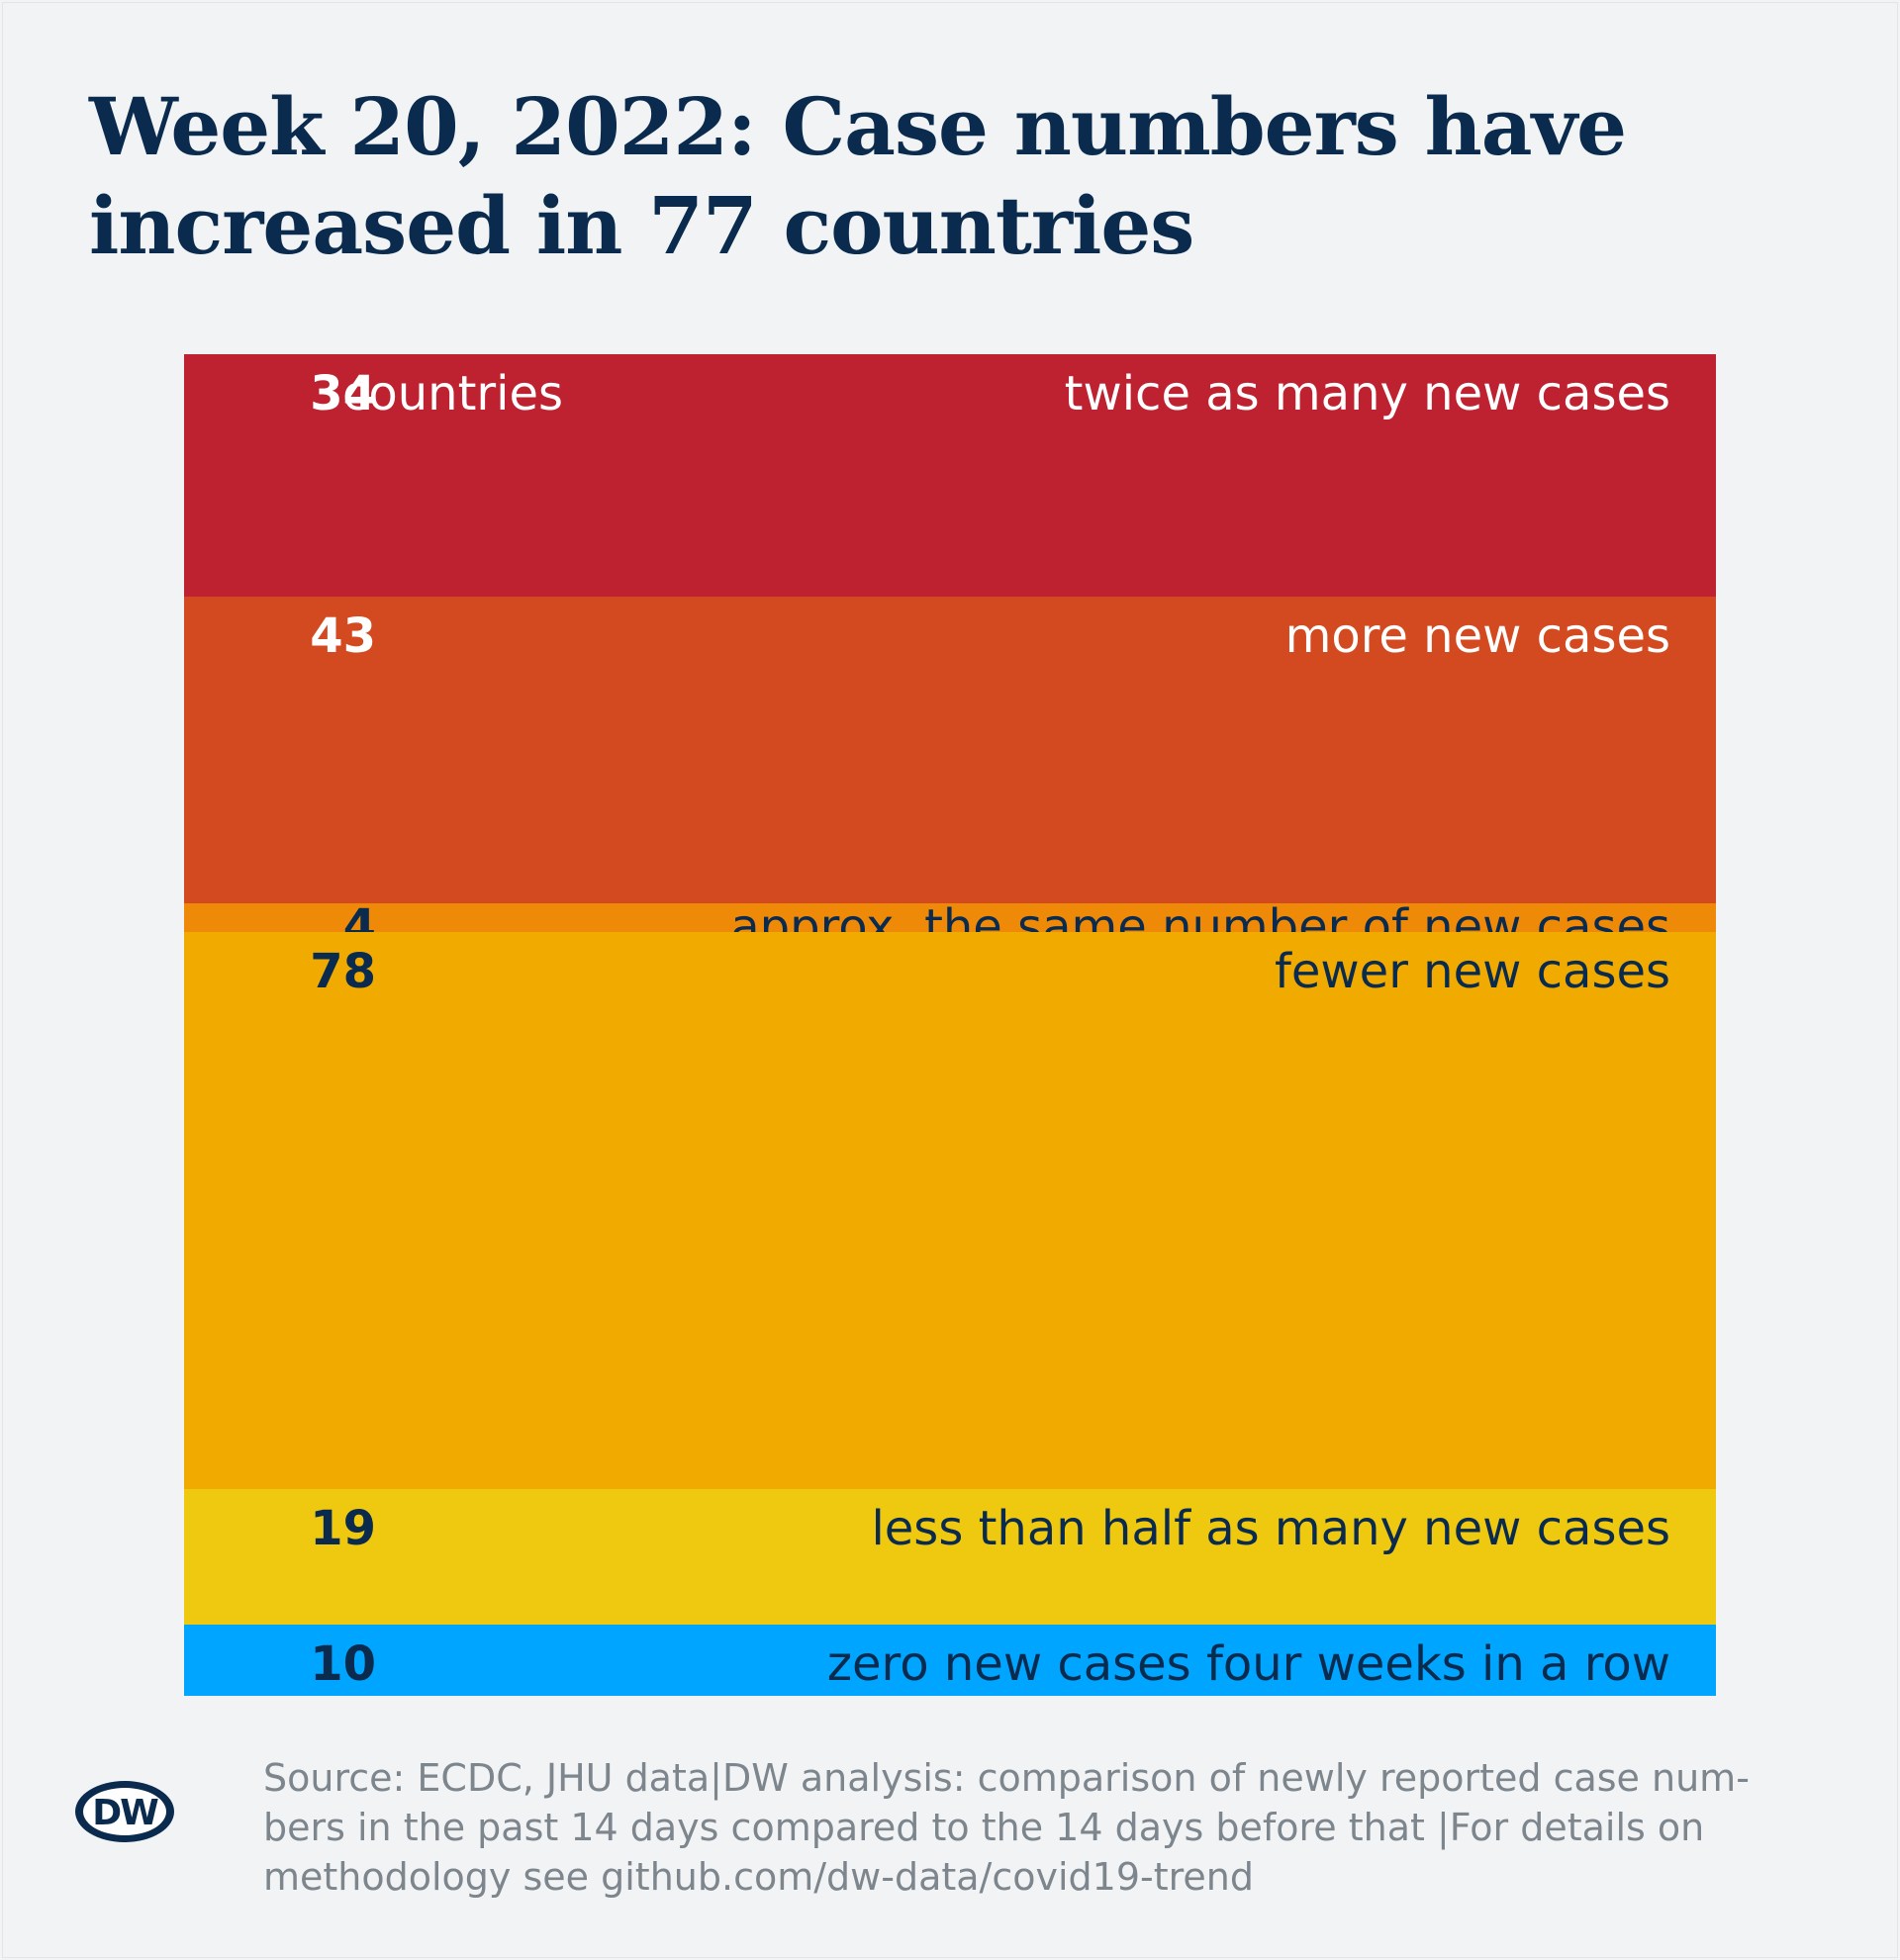  What do you see at coordinates (1477, 636) in the screenshot?
I see `segment-category-label: more new cases` at bounding box center [1477, 636].